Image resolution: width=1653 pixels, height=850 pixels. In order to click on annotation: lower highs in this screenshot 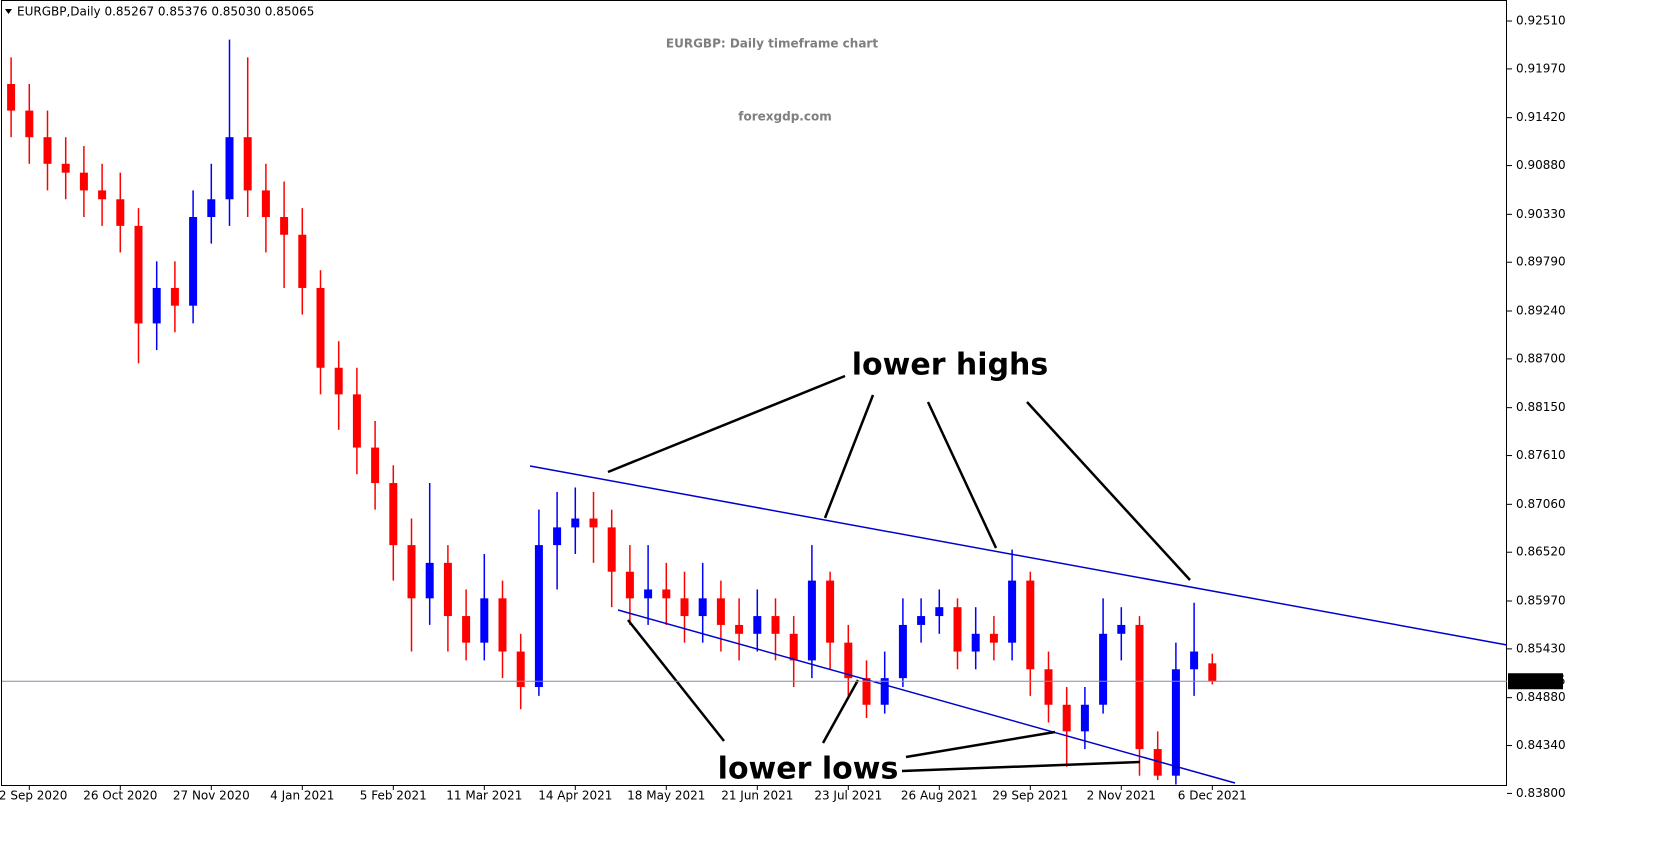, I will do `click(950, 365)`.